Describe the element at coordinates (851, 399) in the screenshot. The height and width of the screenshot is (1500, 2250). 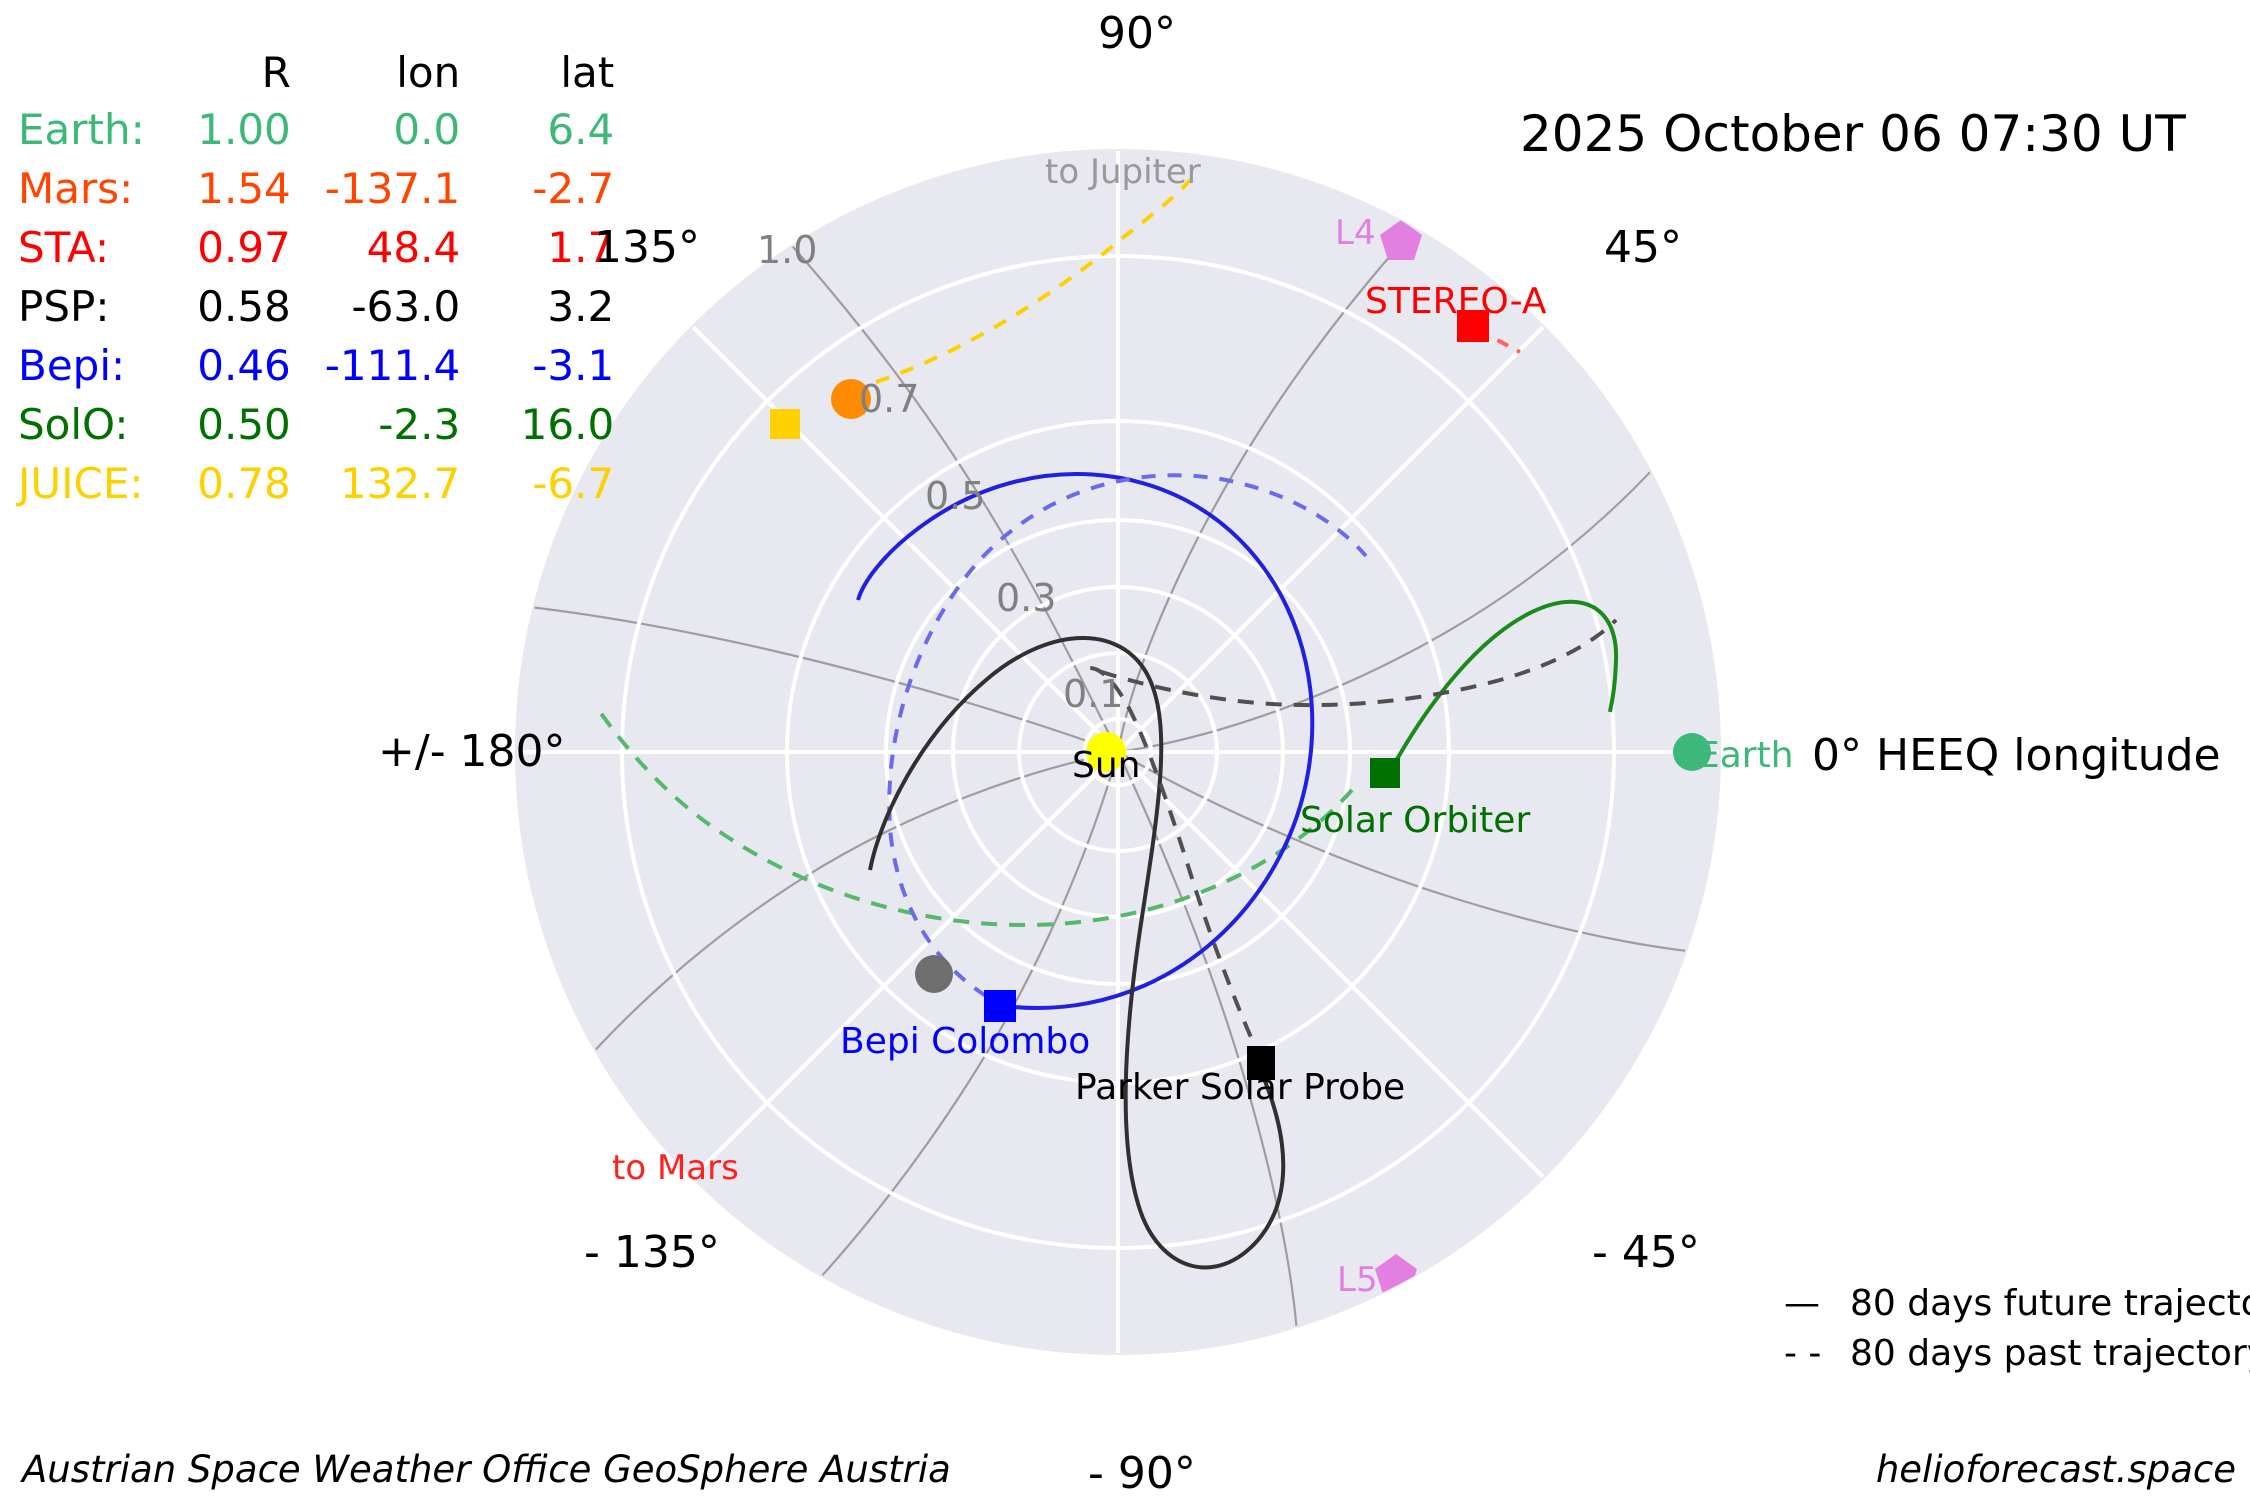
I see `marker-venus` at that location.